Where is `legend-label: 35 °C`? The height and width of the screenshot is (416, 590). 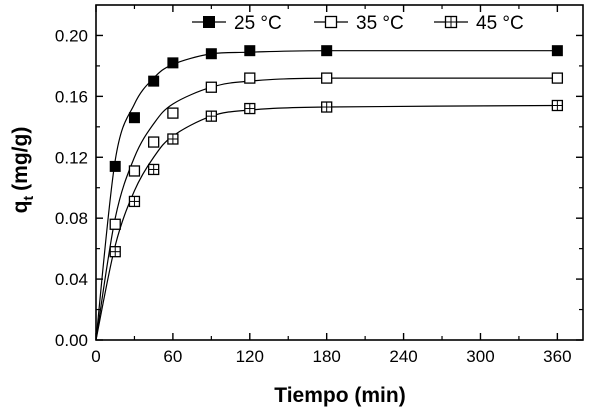 legend-label: 35 °C is located at coordinates (380, 23).